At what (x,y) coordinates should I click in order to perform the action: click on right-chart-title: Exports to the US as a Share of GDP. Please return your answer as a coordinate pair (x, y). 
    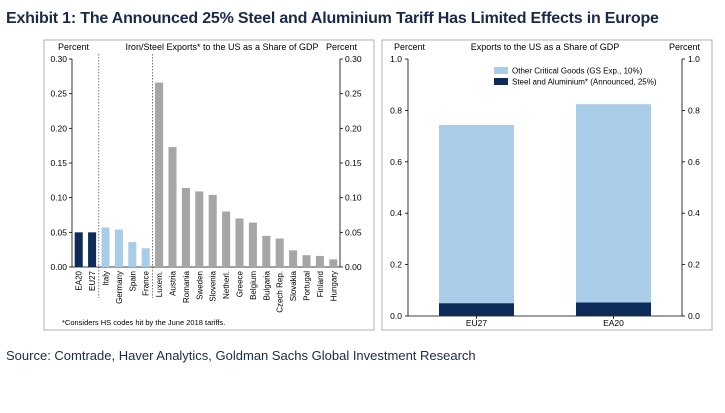
    Looking at the image, I should click on (545, 47).